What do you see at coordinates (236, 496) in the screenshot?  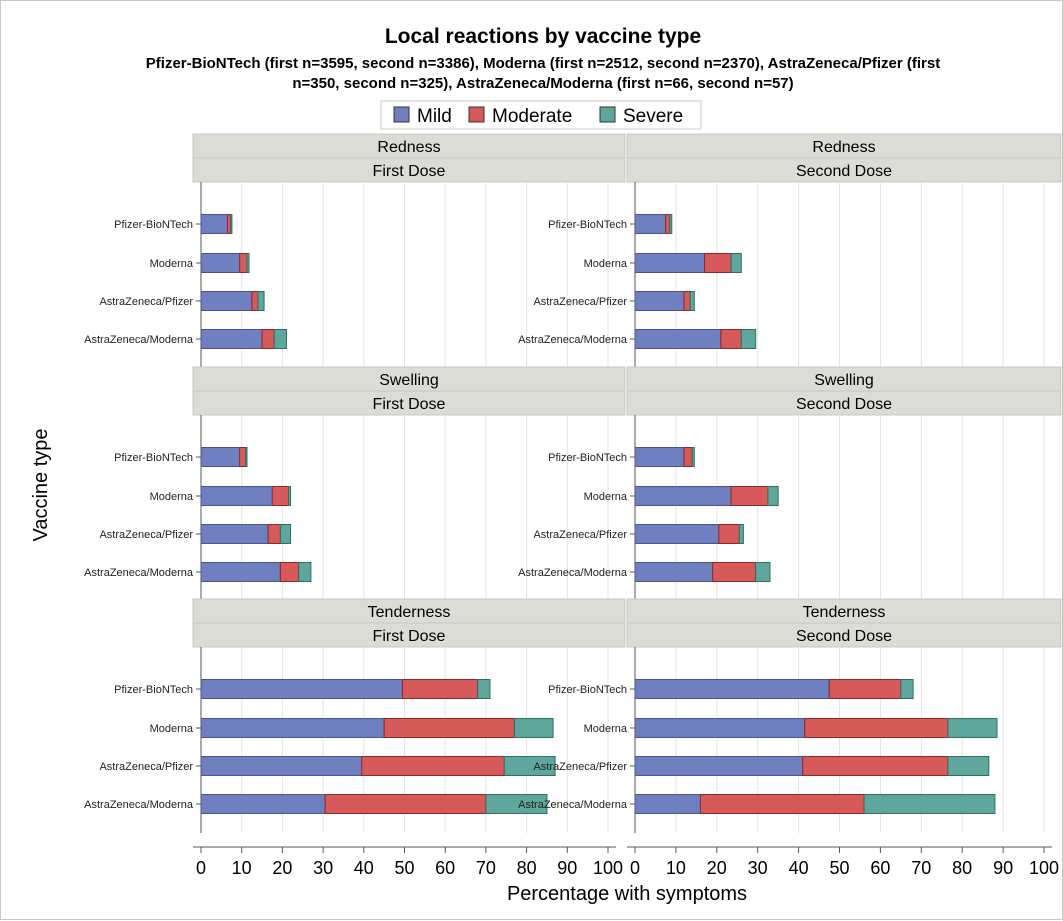 I see `bar-swelling-first-dose-moderna-mild` at bounding box center [236, 496].